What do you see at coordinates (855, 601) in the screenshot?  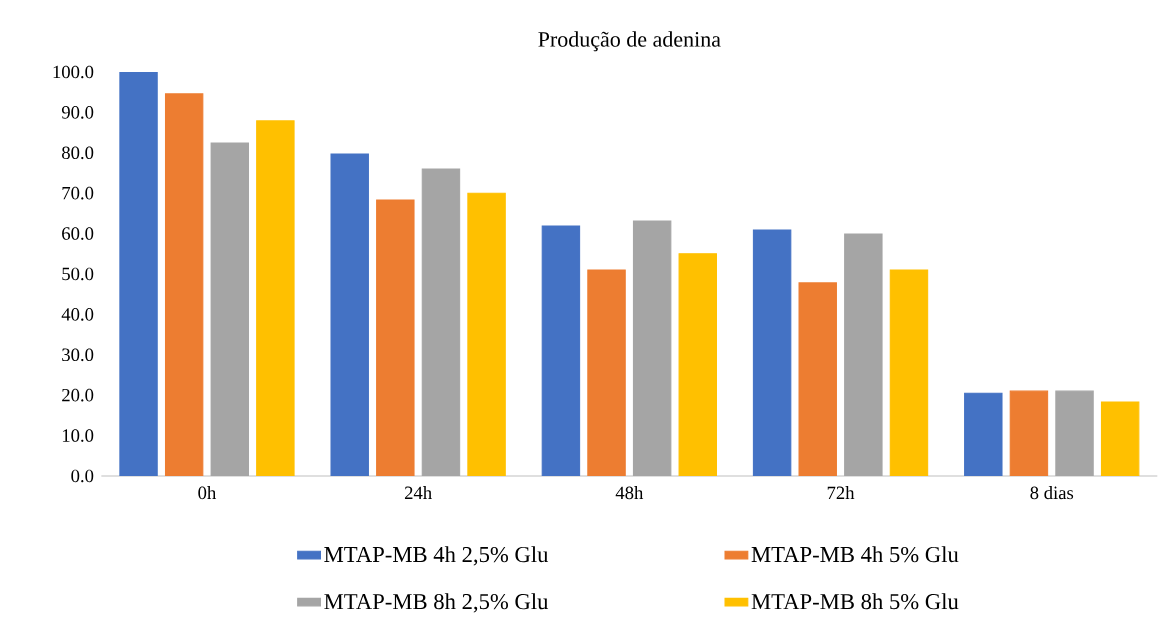 I see `legend-label: MTAP-MB 8h 5% Glu` at bounding box center [855, 601].